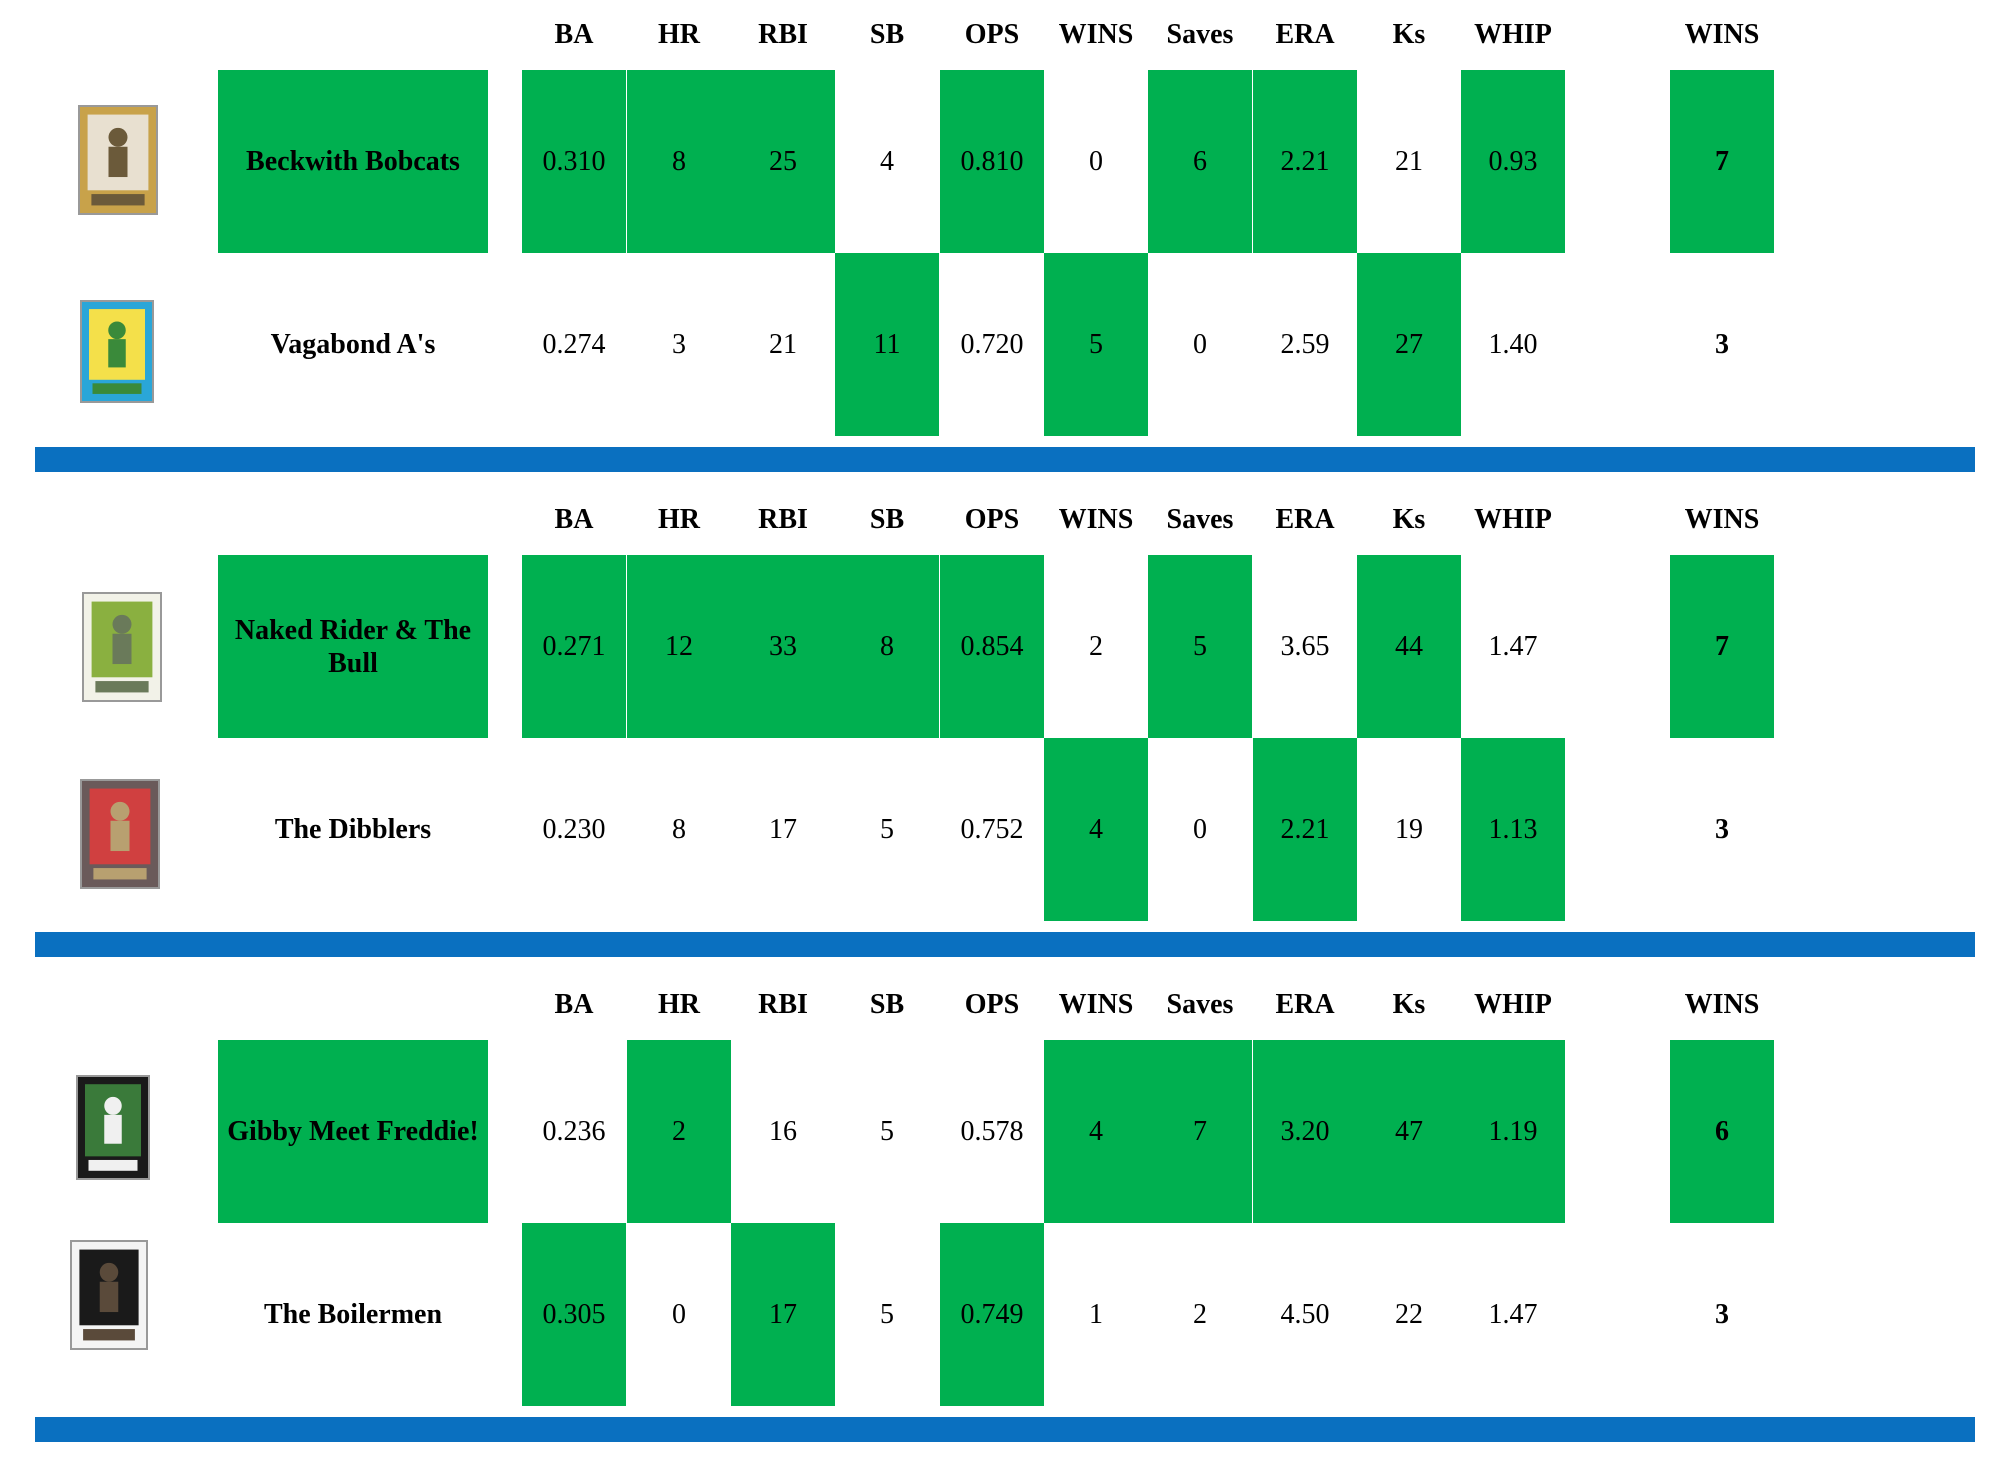 The height and width of the screenshot is (1465, 2000). Describe the element at coordinates (1409, 646) in the screenshot. I see `stat-ks: 44` at that location.